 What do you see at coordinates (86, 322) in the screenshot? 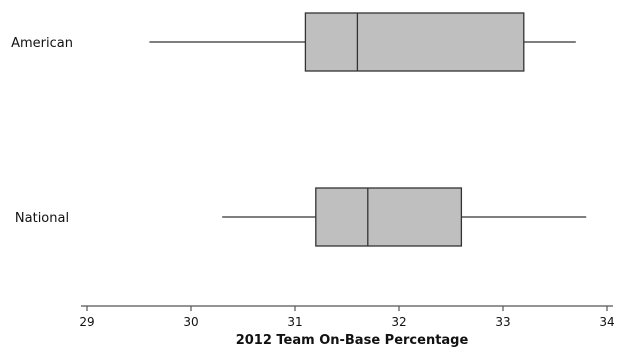
I see `x-tick-label: 29` at bounding box center [86, 322].